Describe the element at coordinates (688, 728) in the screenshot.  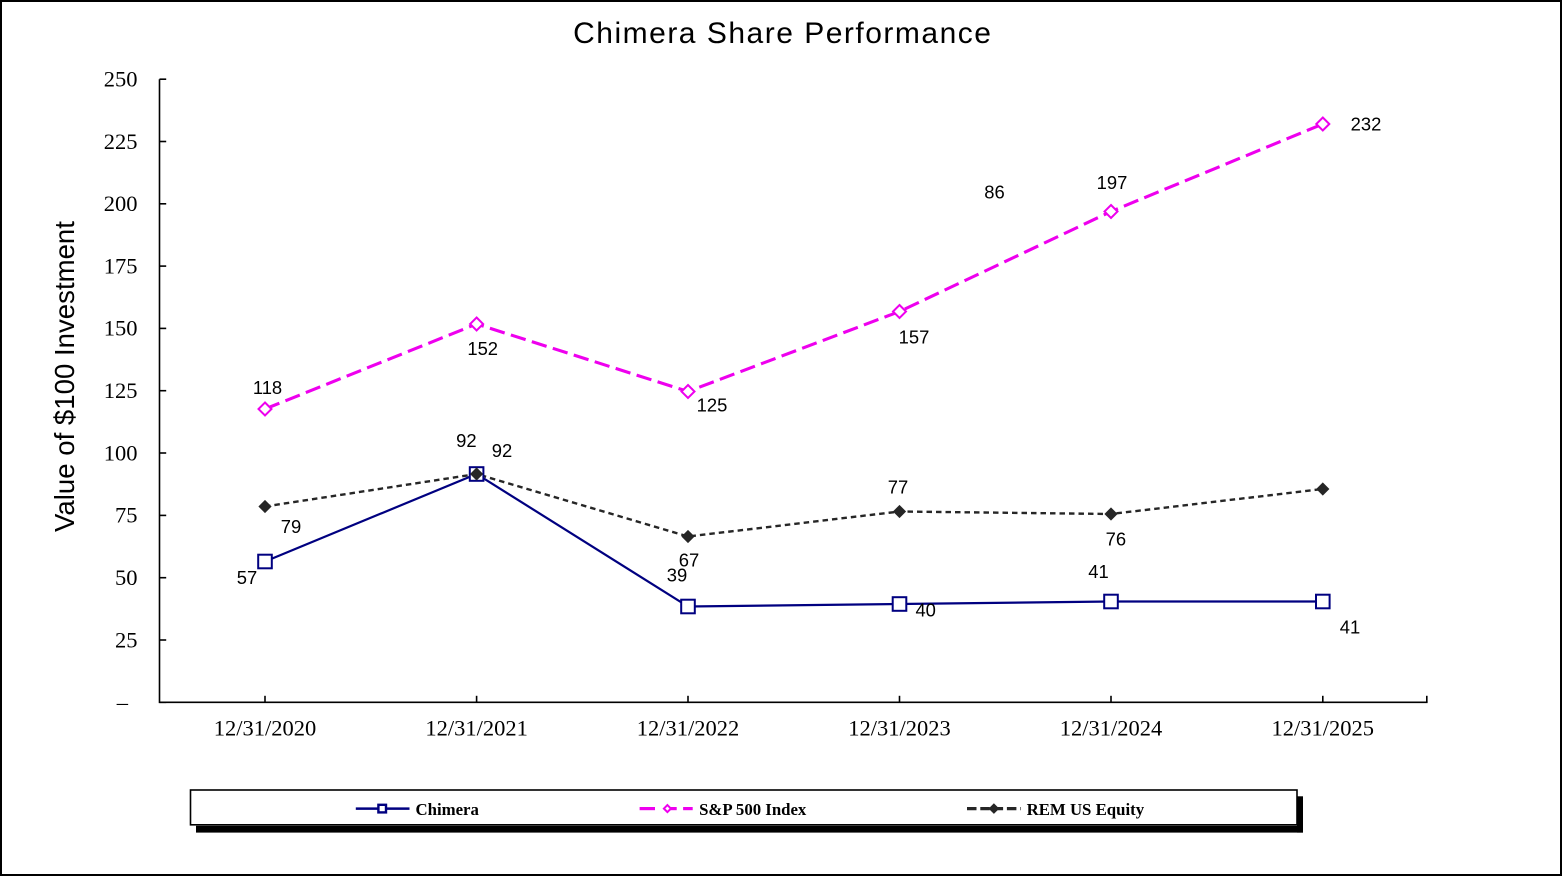
I see `svg-text: 12/31/2022` at that location.